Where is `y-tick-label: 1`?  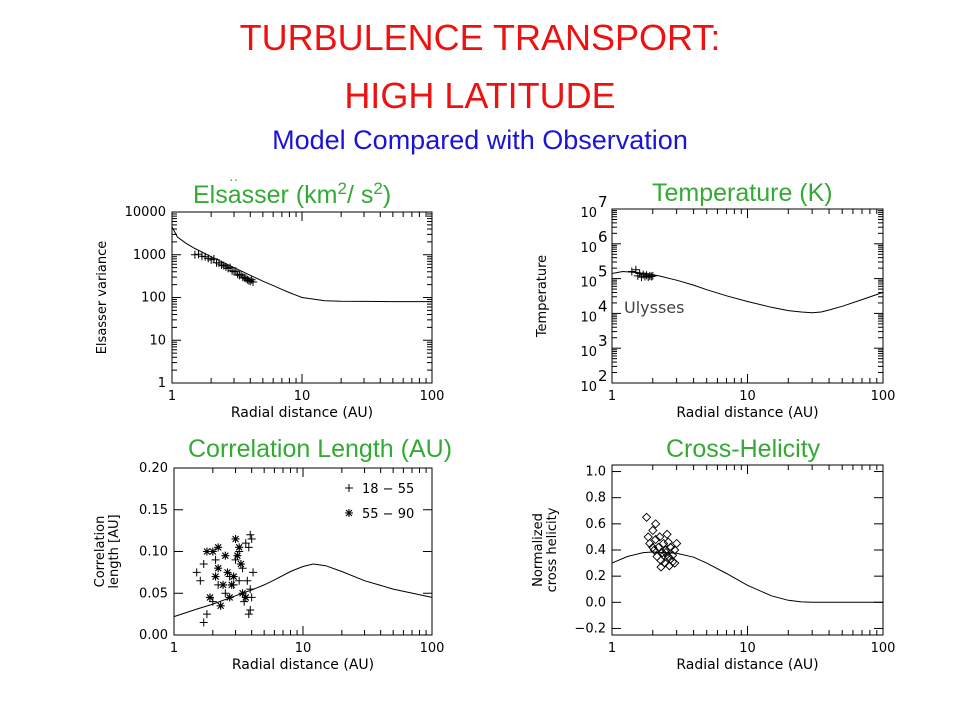
y-tick-label: 1 is located at coordinates (162, 383).